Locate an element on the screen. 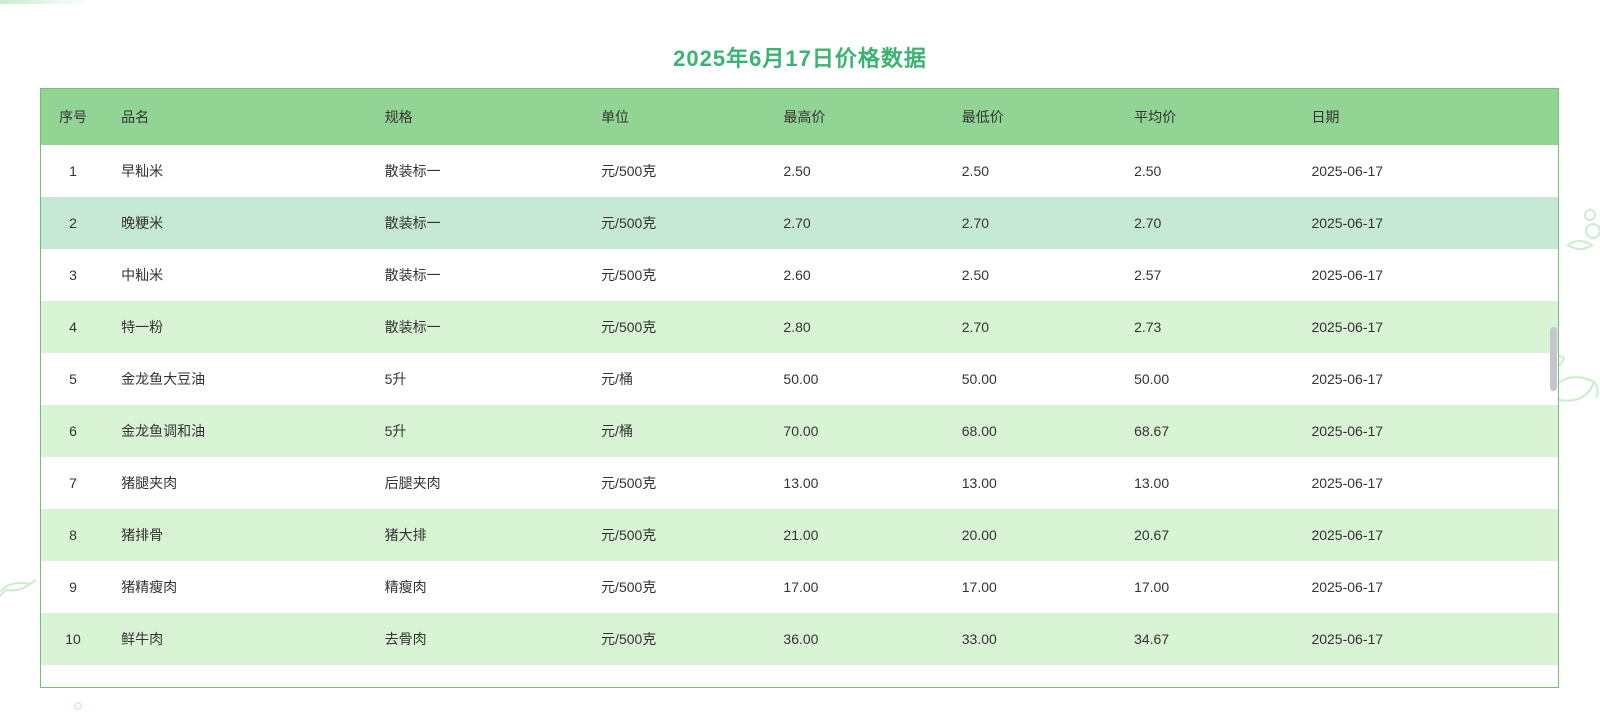 The width and height of the screenshot is (1600, 713). table-row: 2 晚粳米 散装标一 元/500克 2.70 2.70 2.70 2025-06-17 is located at coordinates (799, 223).